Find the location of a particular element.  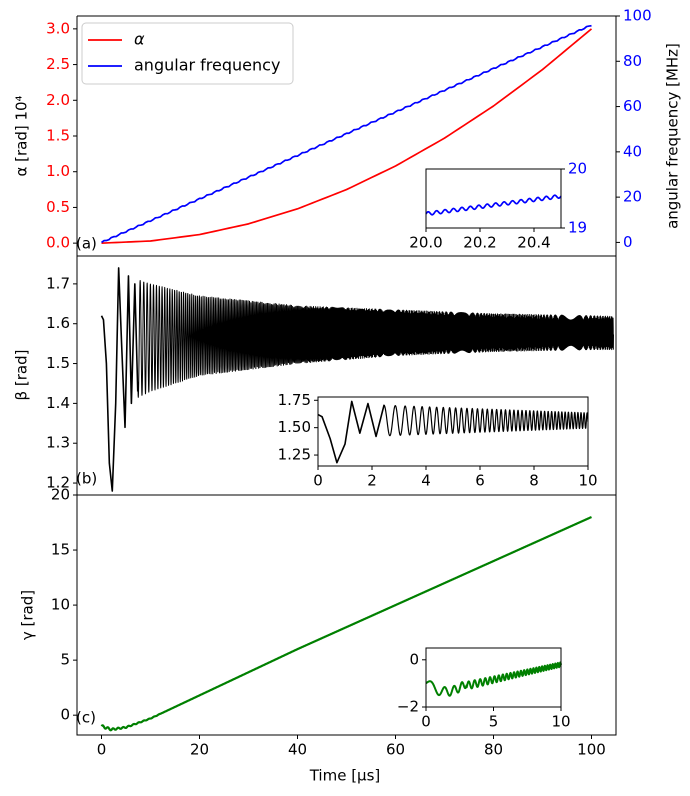

y-tick-label: −2 is located at coordinates (408, 707).